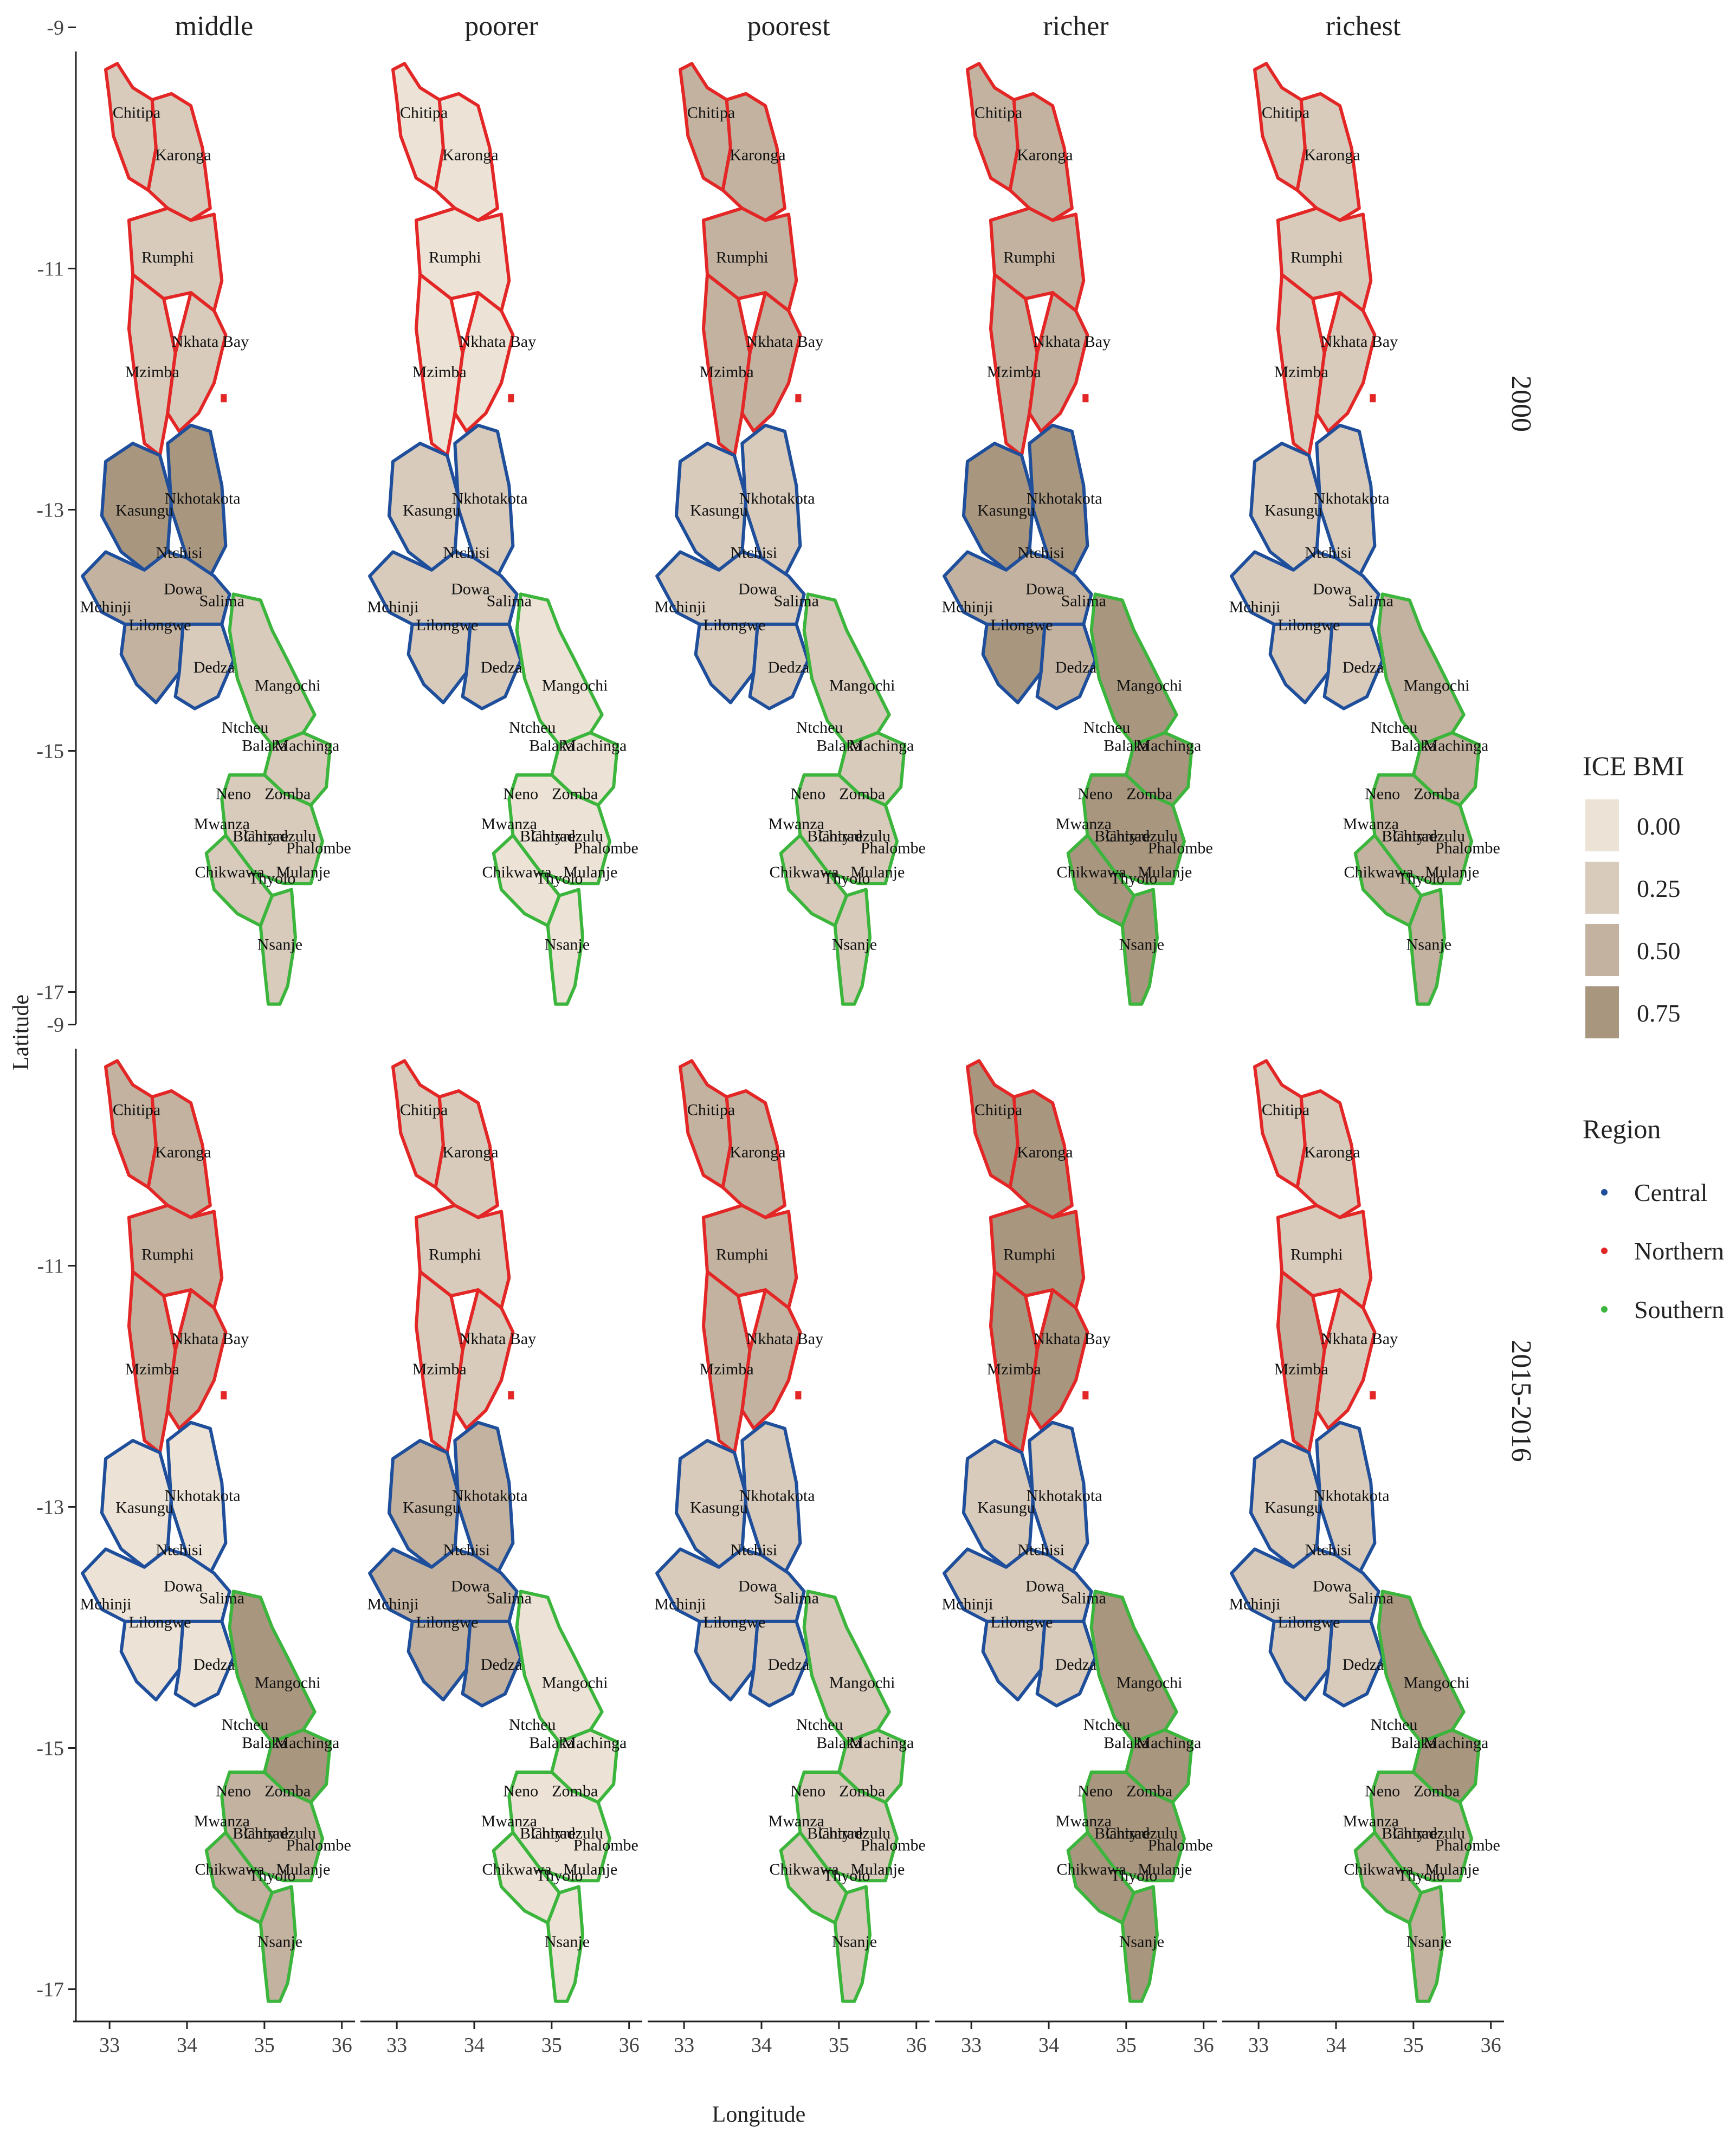  What do you see at coordinates (197, 1498) in the screenshot?
I see `district-shape-nkhotakota` at bounding box center [197, 1498].